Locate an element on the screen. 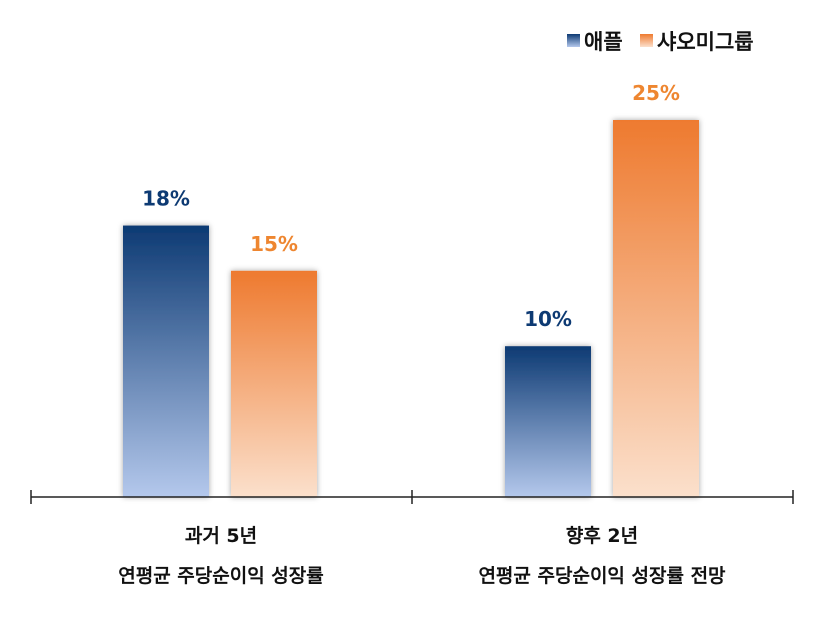 This screenshot has width=837, height=620. category-1-line-1: 향후 2년 is located at coordinates (602, 536).